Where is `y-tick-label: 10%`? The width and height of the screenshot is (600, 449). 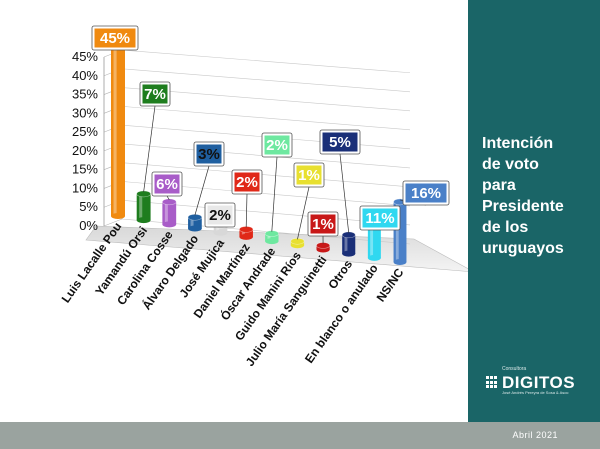 y-tick-label: 10% is located at coordinates (85, 187).